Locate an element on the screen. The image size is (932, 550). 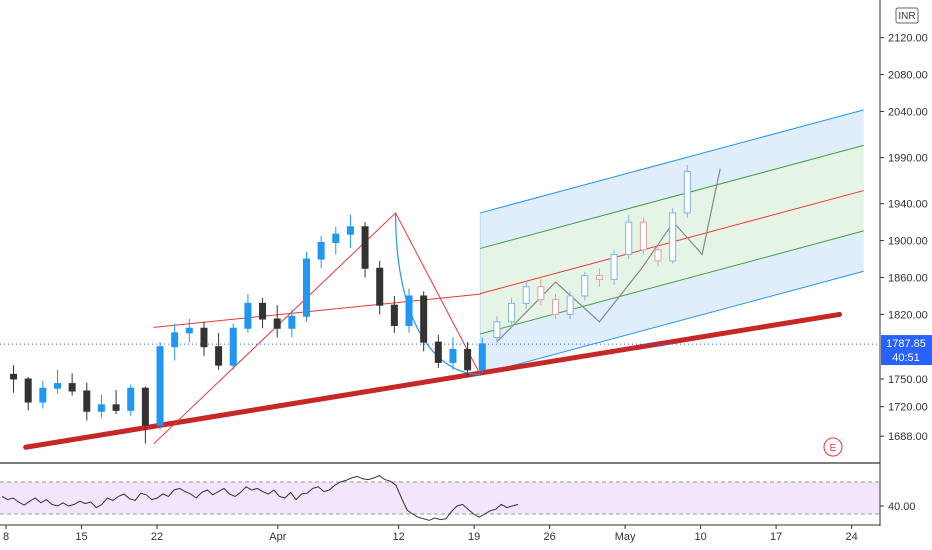
price-tick-label: 1940.00 is located at coordinates (908, 205).